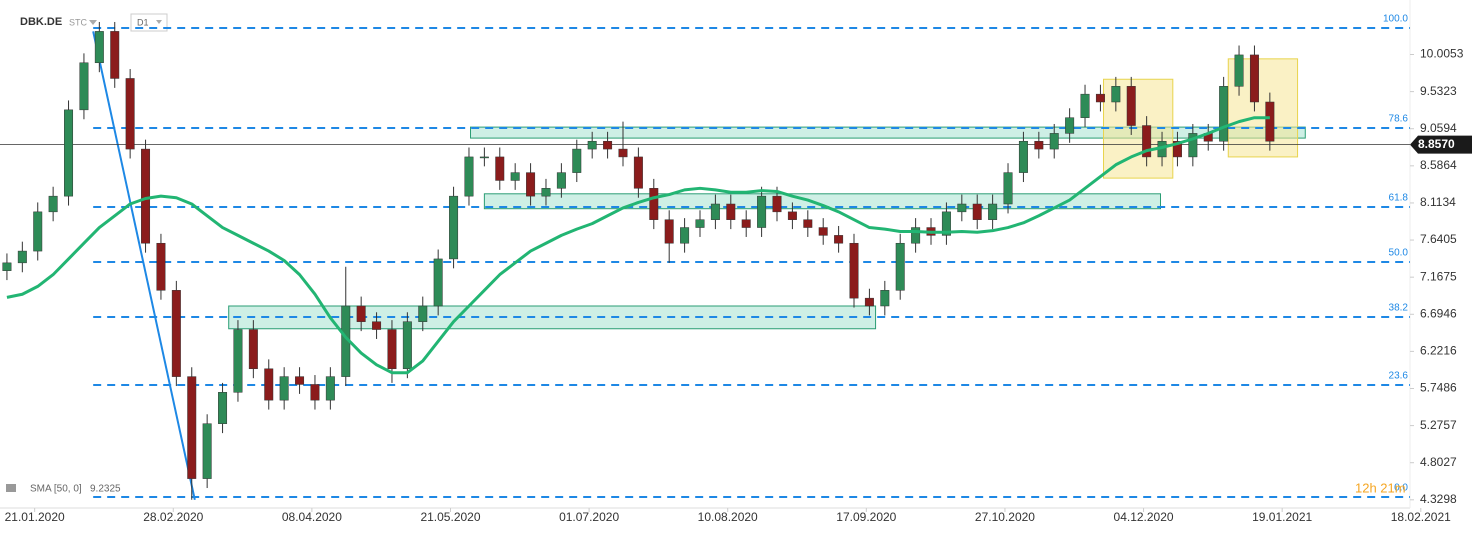 The height and width of the screenshot is (534, 1482). I want to click on fib-label: 38.2, so click(1399, 308).